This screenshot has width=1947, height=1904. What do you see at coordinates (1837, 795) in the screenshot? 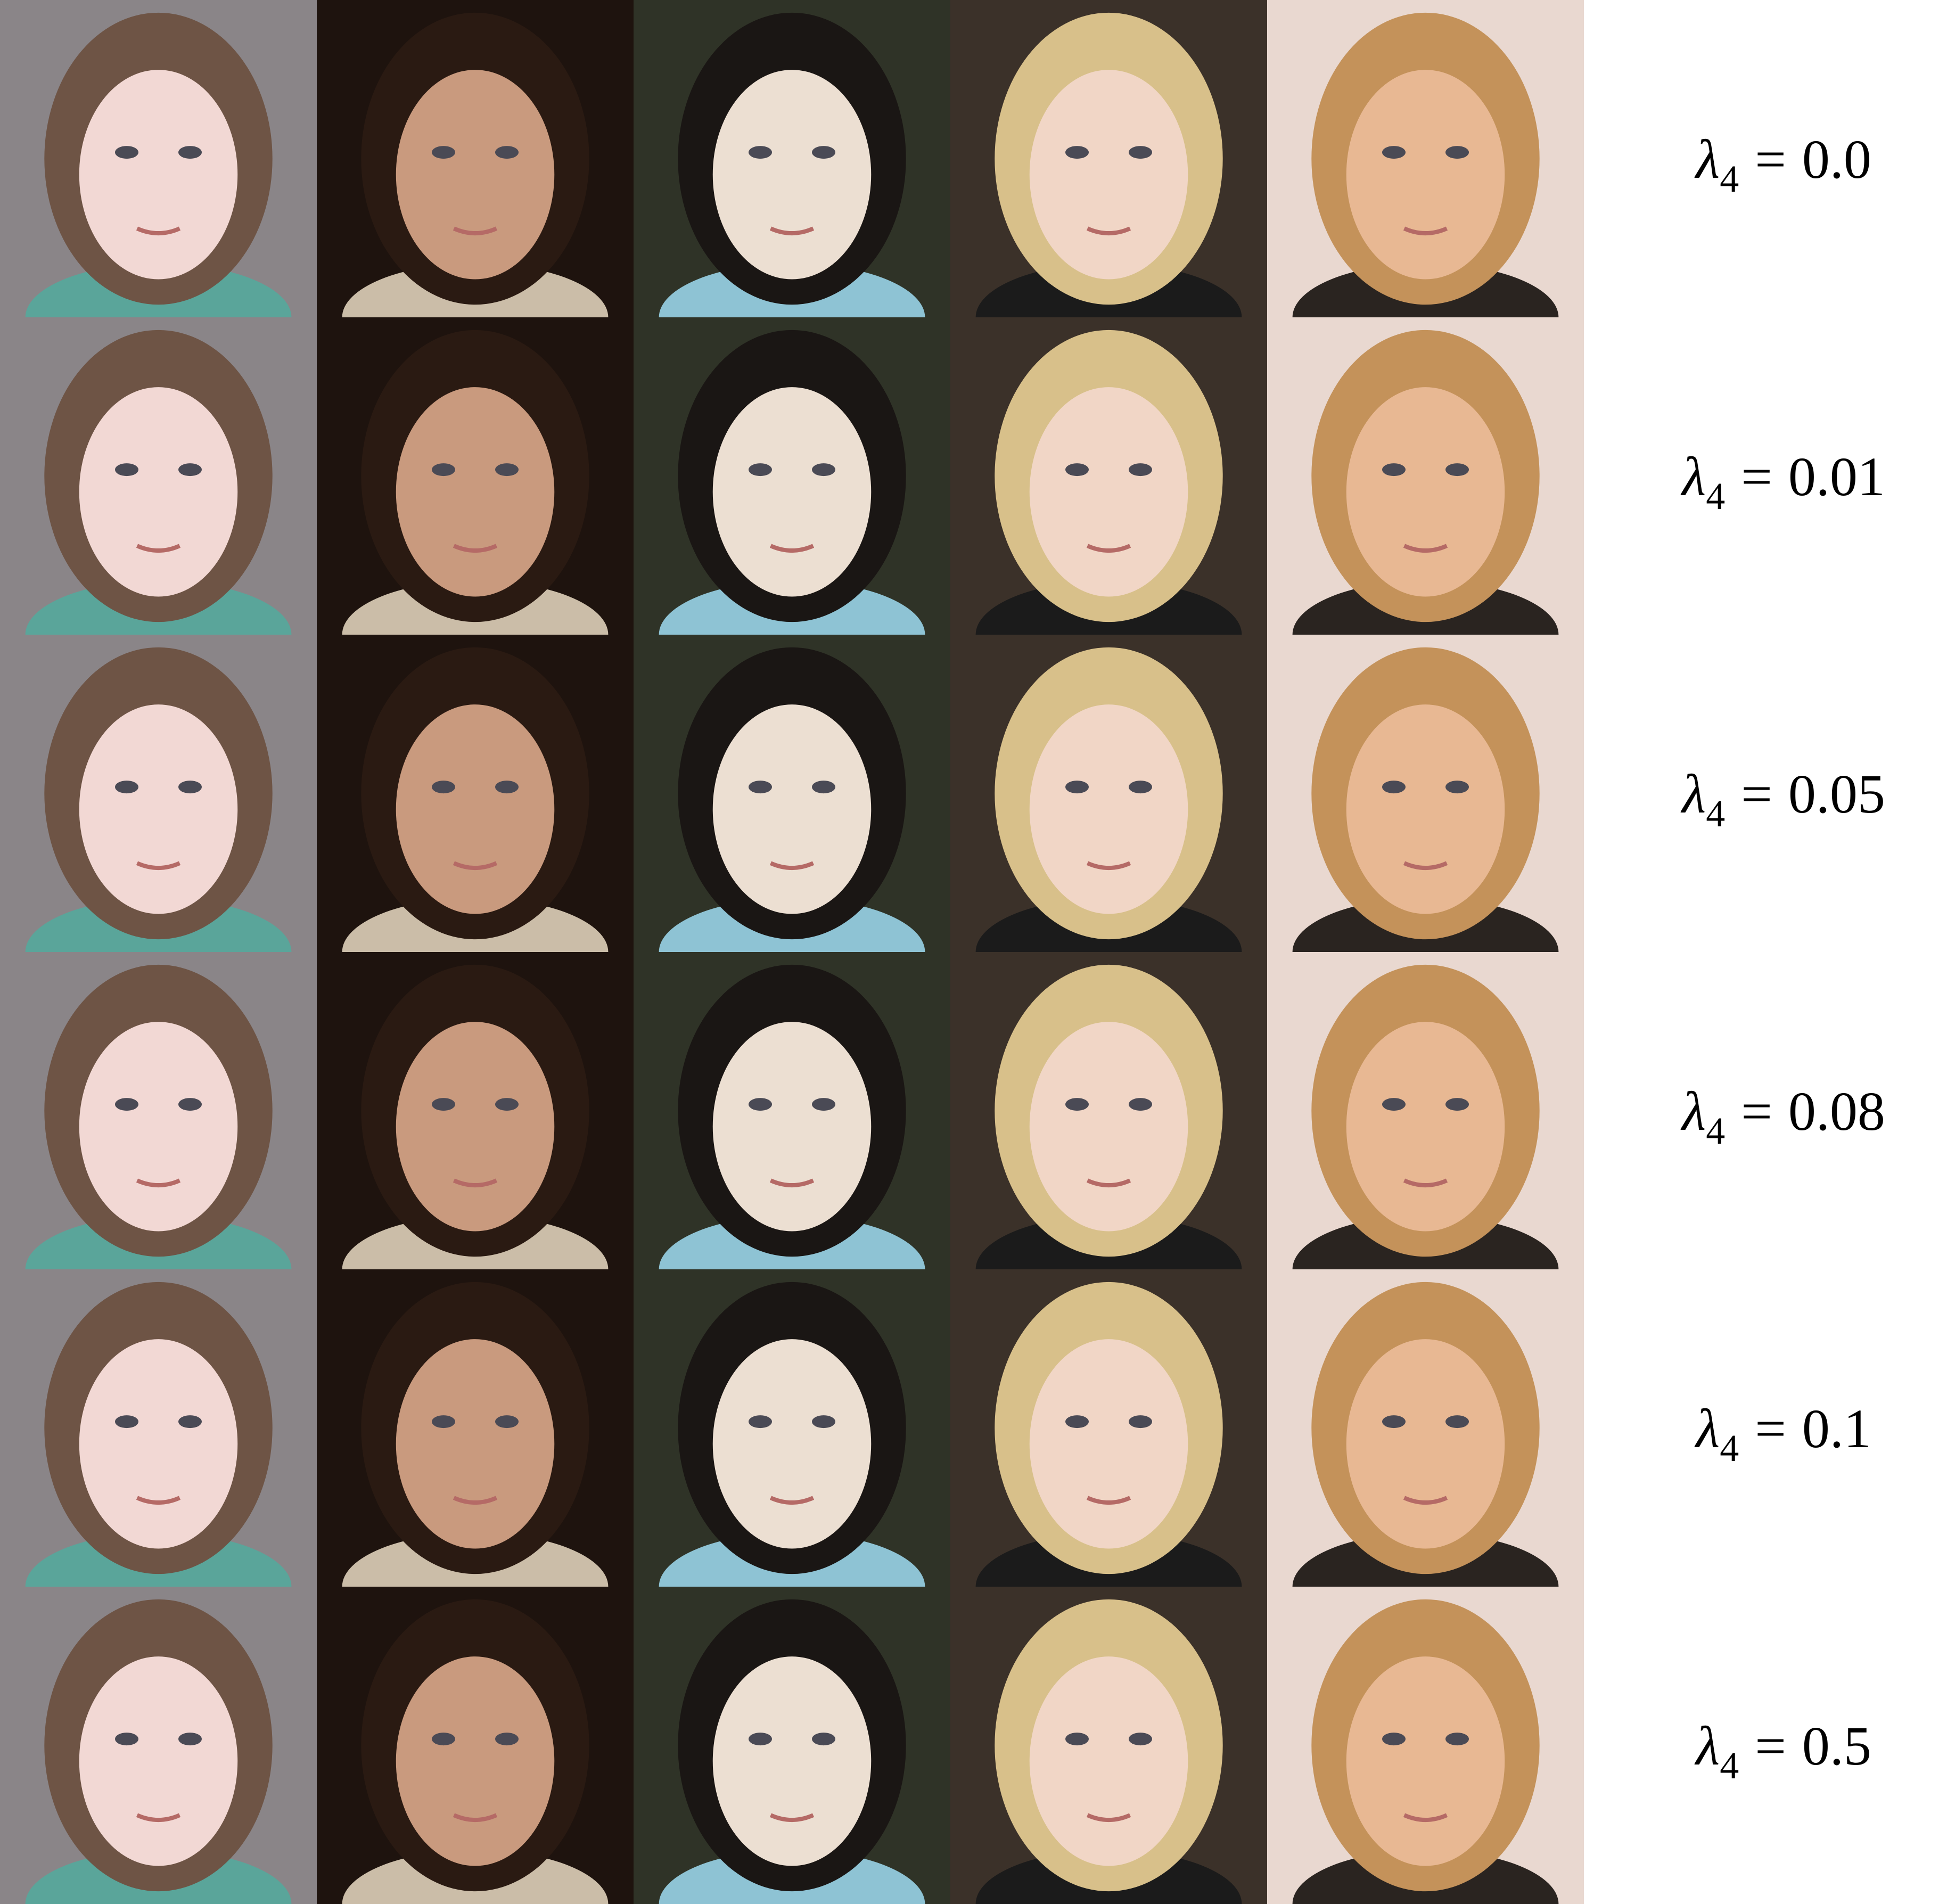
I see `lambda-value: 0.05` at bounding box center [1837, 795].